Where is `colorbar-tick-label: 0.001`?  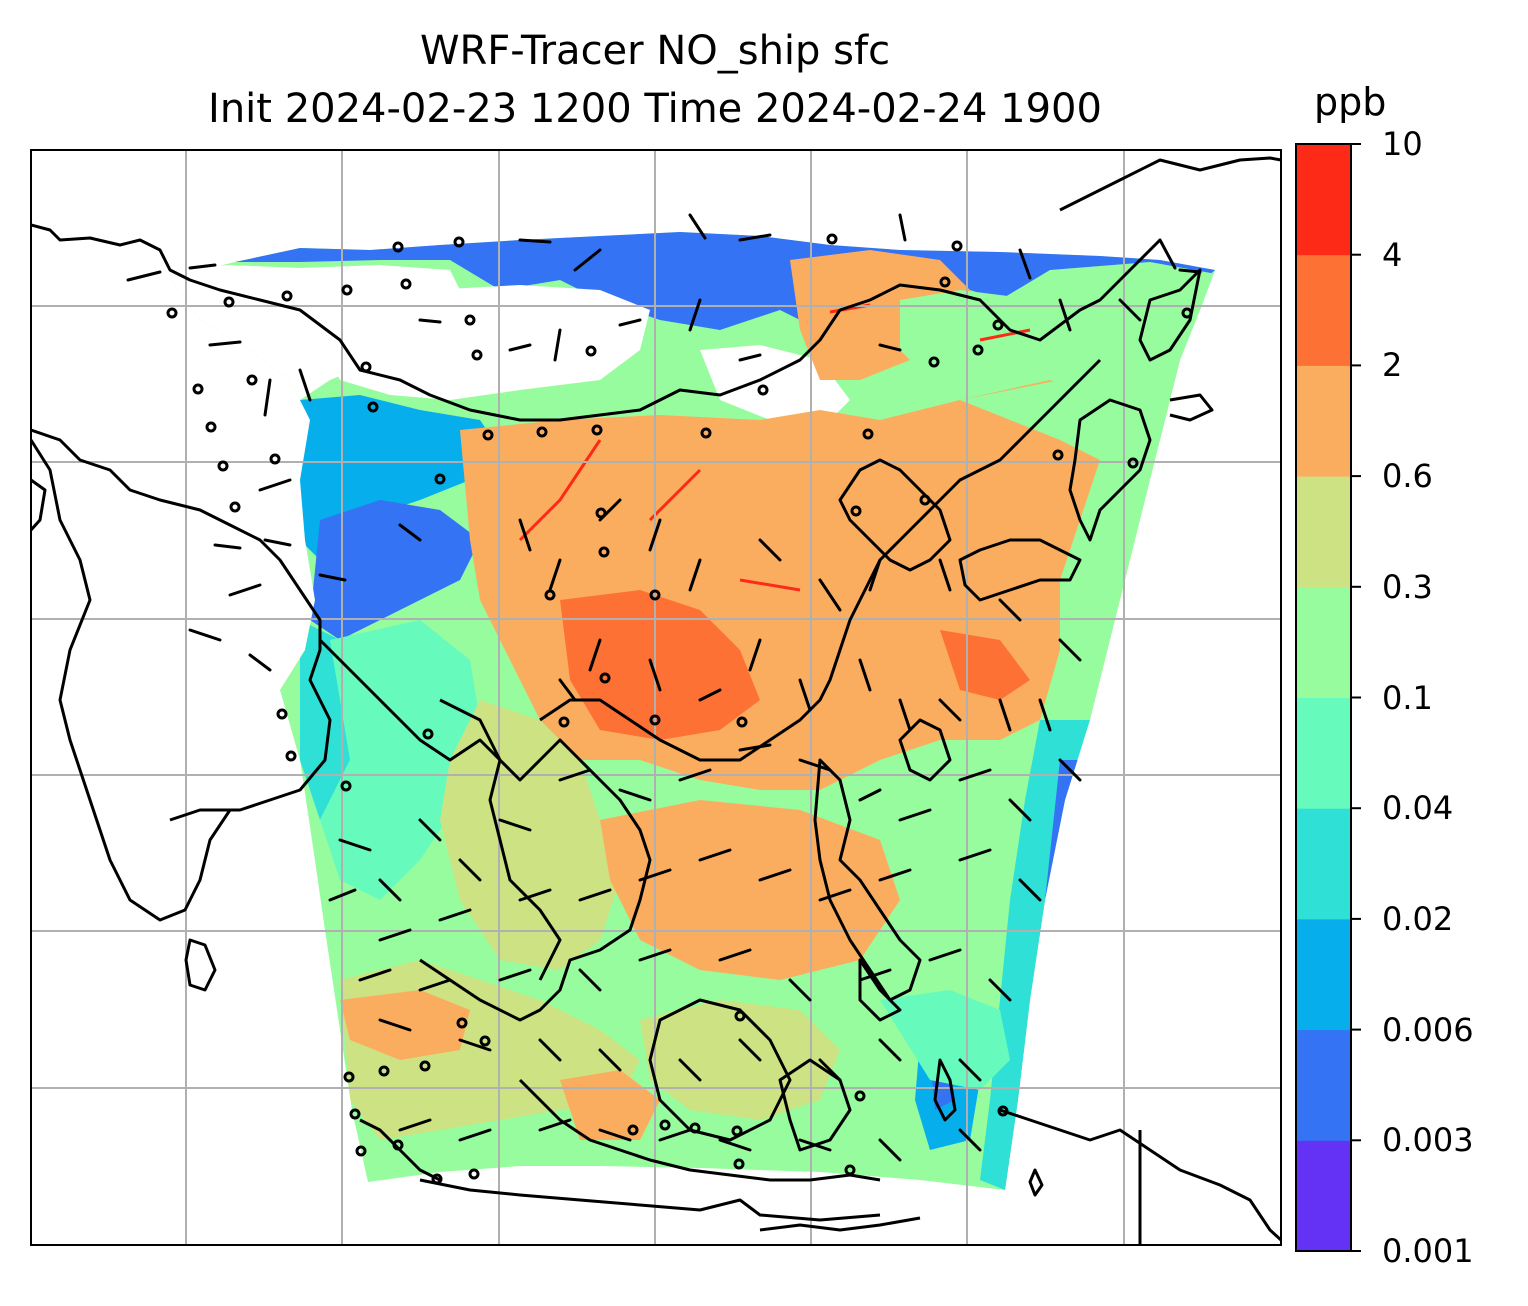
colorbar-tick-label: 0.001 is located at coordinates (1428, 1251).